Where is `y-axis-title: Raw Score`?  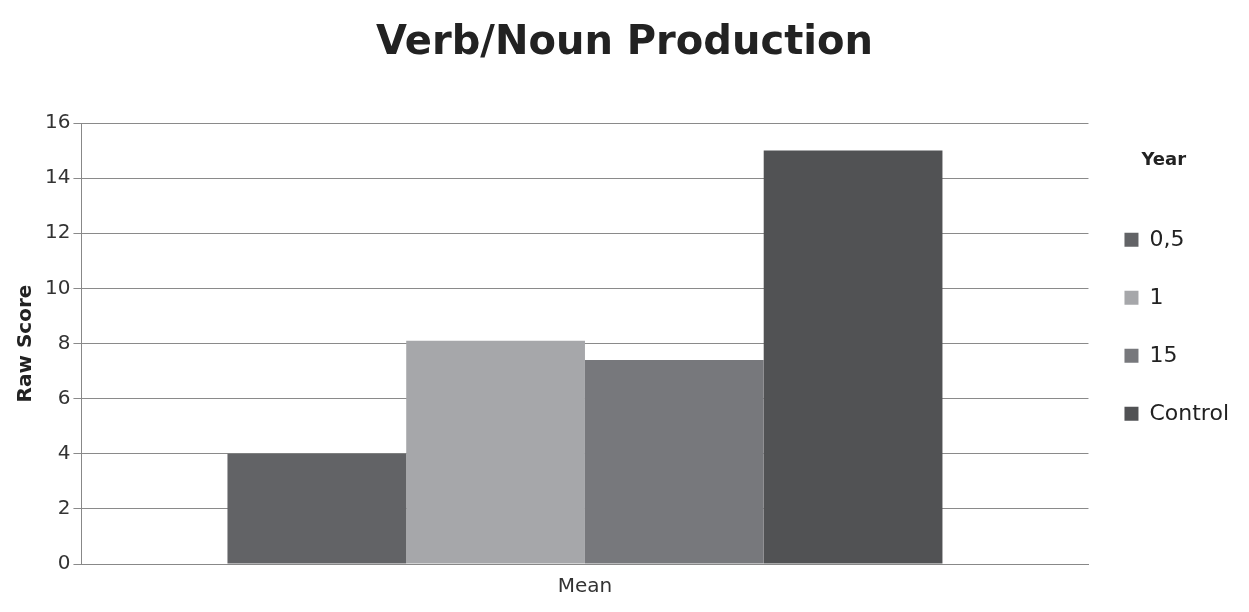
y-axis-title: Raw Score is located at coordinates (24, 343).